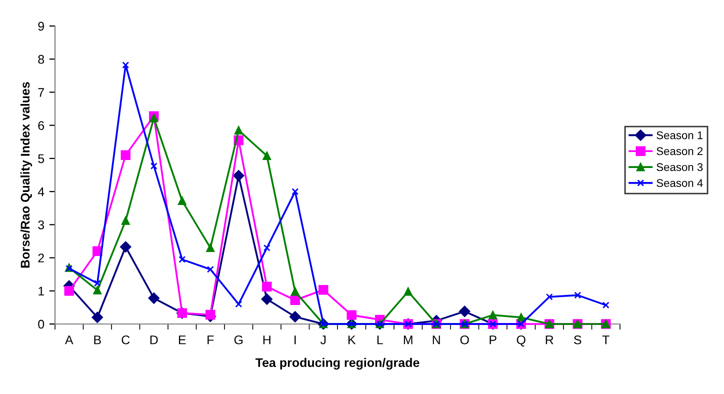 The width and height of the screenshot is (724, 394). I want to click on y-tick-label: 3, so click(41, 225).